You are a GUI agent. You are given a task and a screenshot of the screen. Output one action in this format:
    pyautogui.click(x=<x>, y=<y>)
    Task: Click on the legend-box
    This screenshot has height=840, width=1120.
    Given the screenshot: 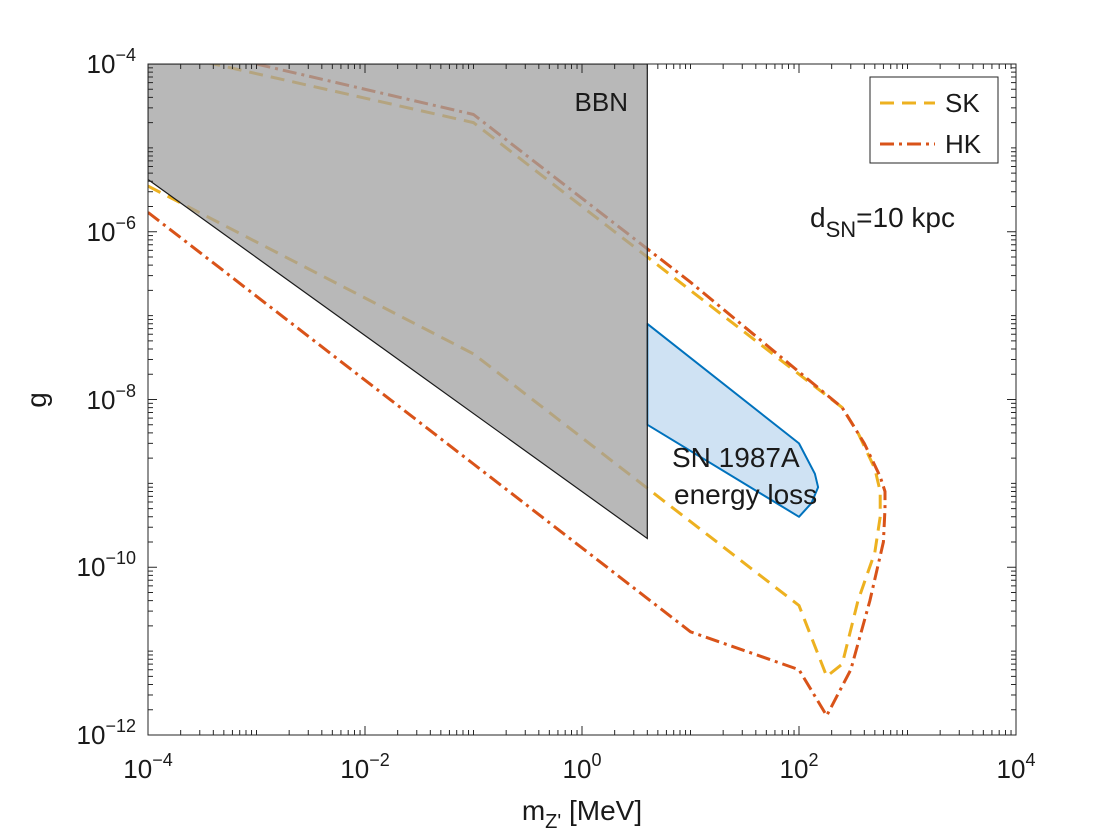 What is the action you would take?
    pyautogui.click(x=934, y=120)
    